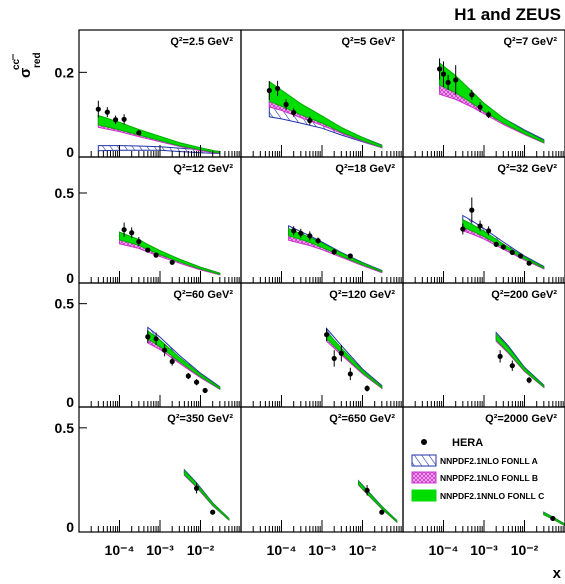 This screenshot has width=565, height=584. What do you see at coordinates (521, 419) in the screenshot?
I see `panel-q2-label: Q²=2000 GeV²` at bounding box center [521, 419].